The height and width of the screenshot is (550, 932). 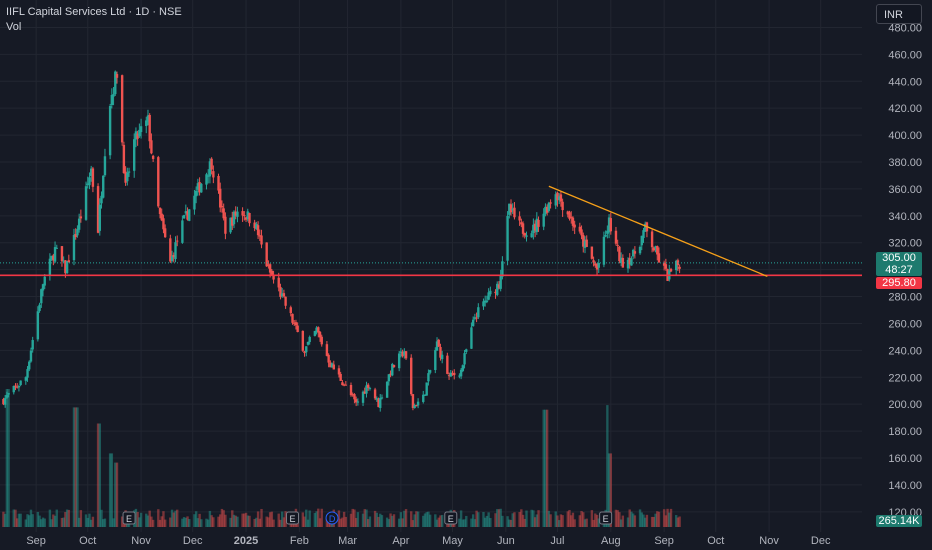 I want to click on time-tick-label: Dec, so click(x=821, y=541).